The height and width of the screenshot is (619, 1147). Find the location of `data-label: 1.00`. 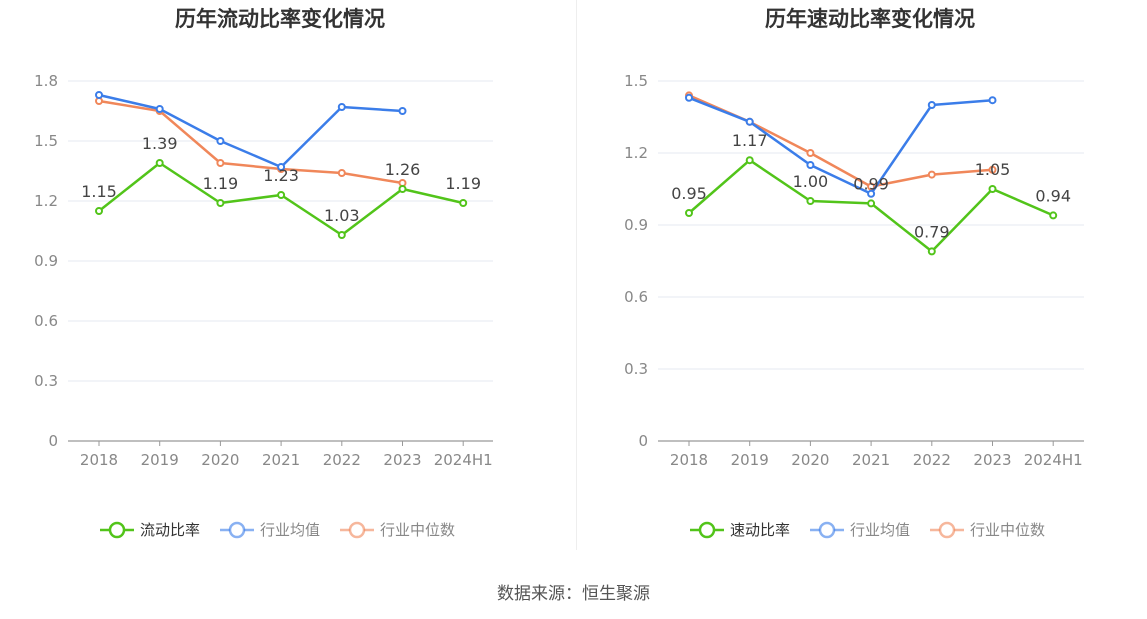

data-label: 1.00 is located at coordinates (811, 181).